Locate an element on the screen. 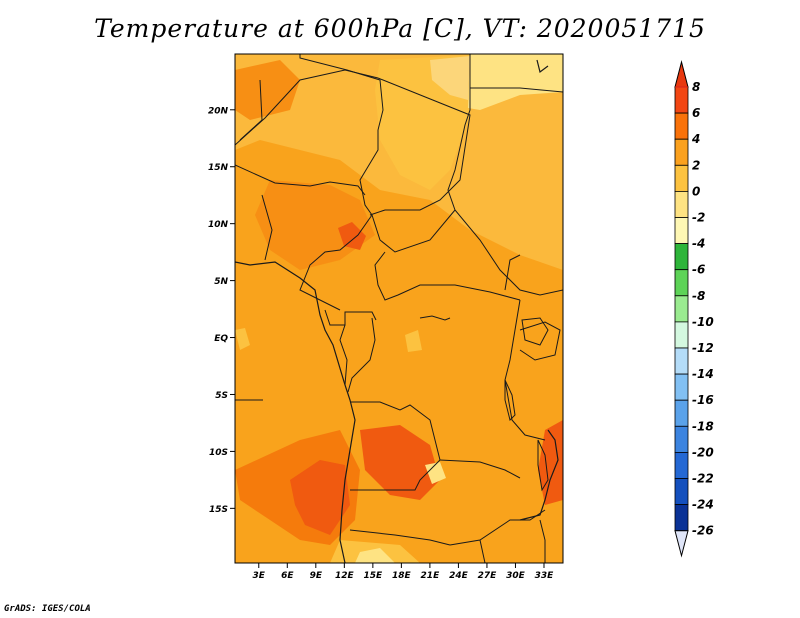 This screenshot has height=618, width=800. lat-tick-label: EQ is located at coordinates (221, 339).